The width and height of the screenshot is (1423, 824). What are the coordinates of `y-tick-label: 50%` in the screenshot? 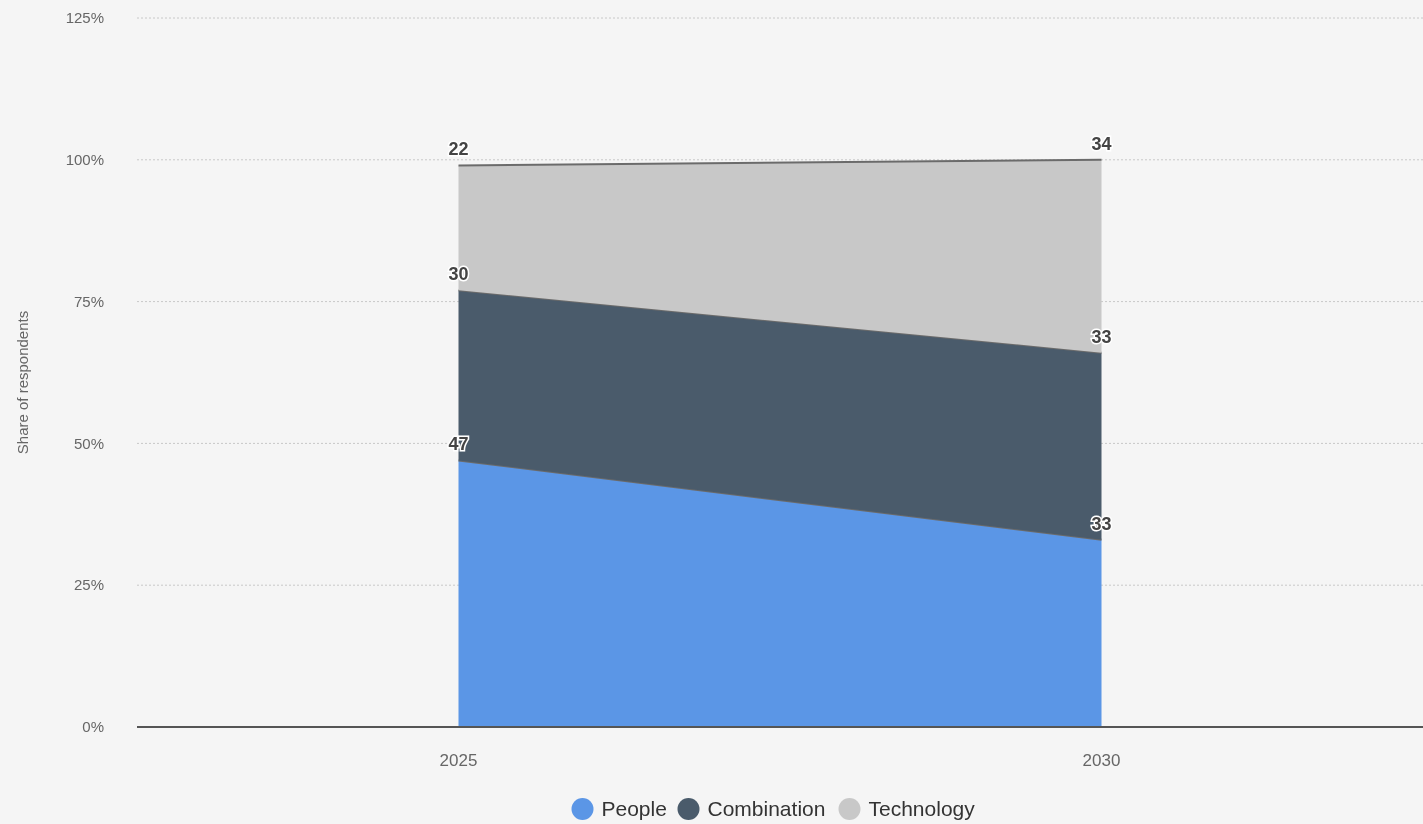 It's located at (88, 443).